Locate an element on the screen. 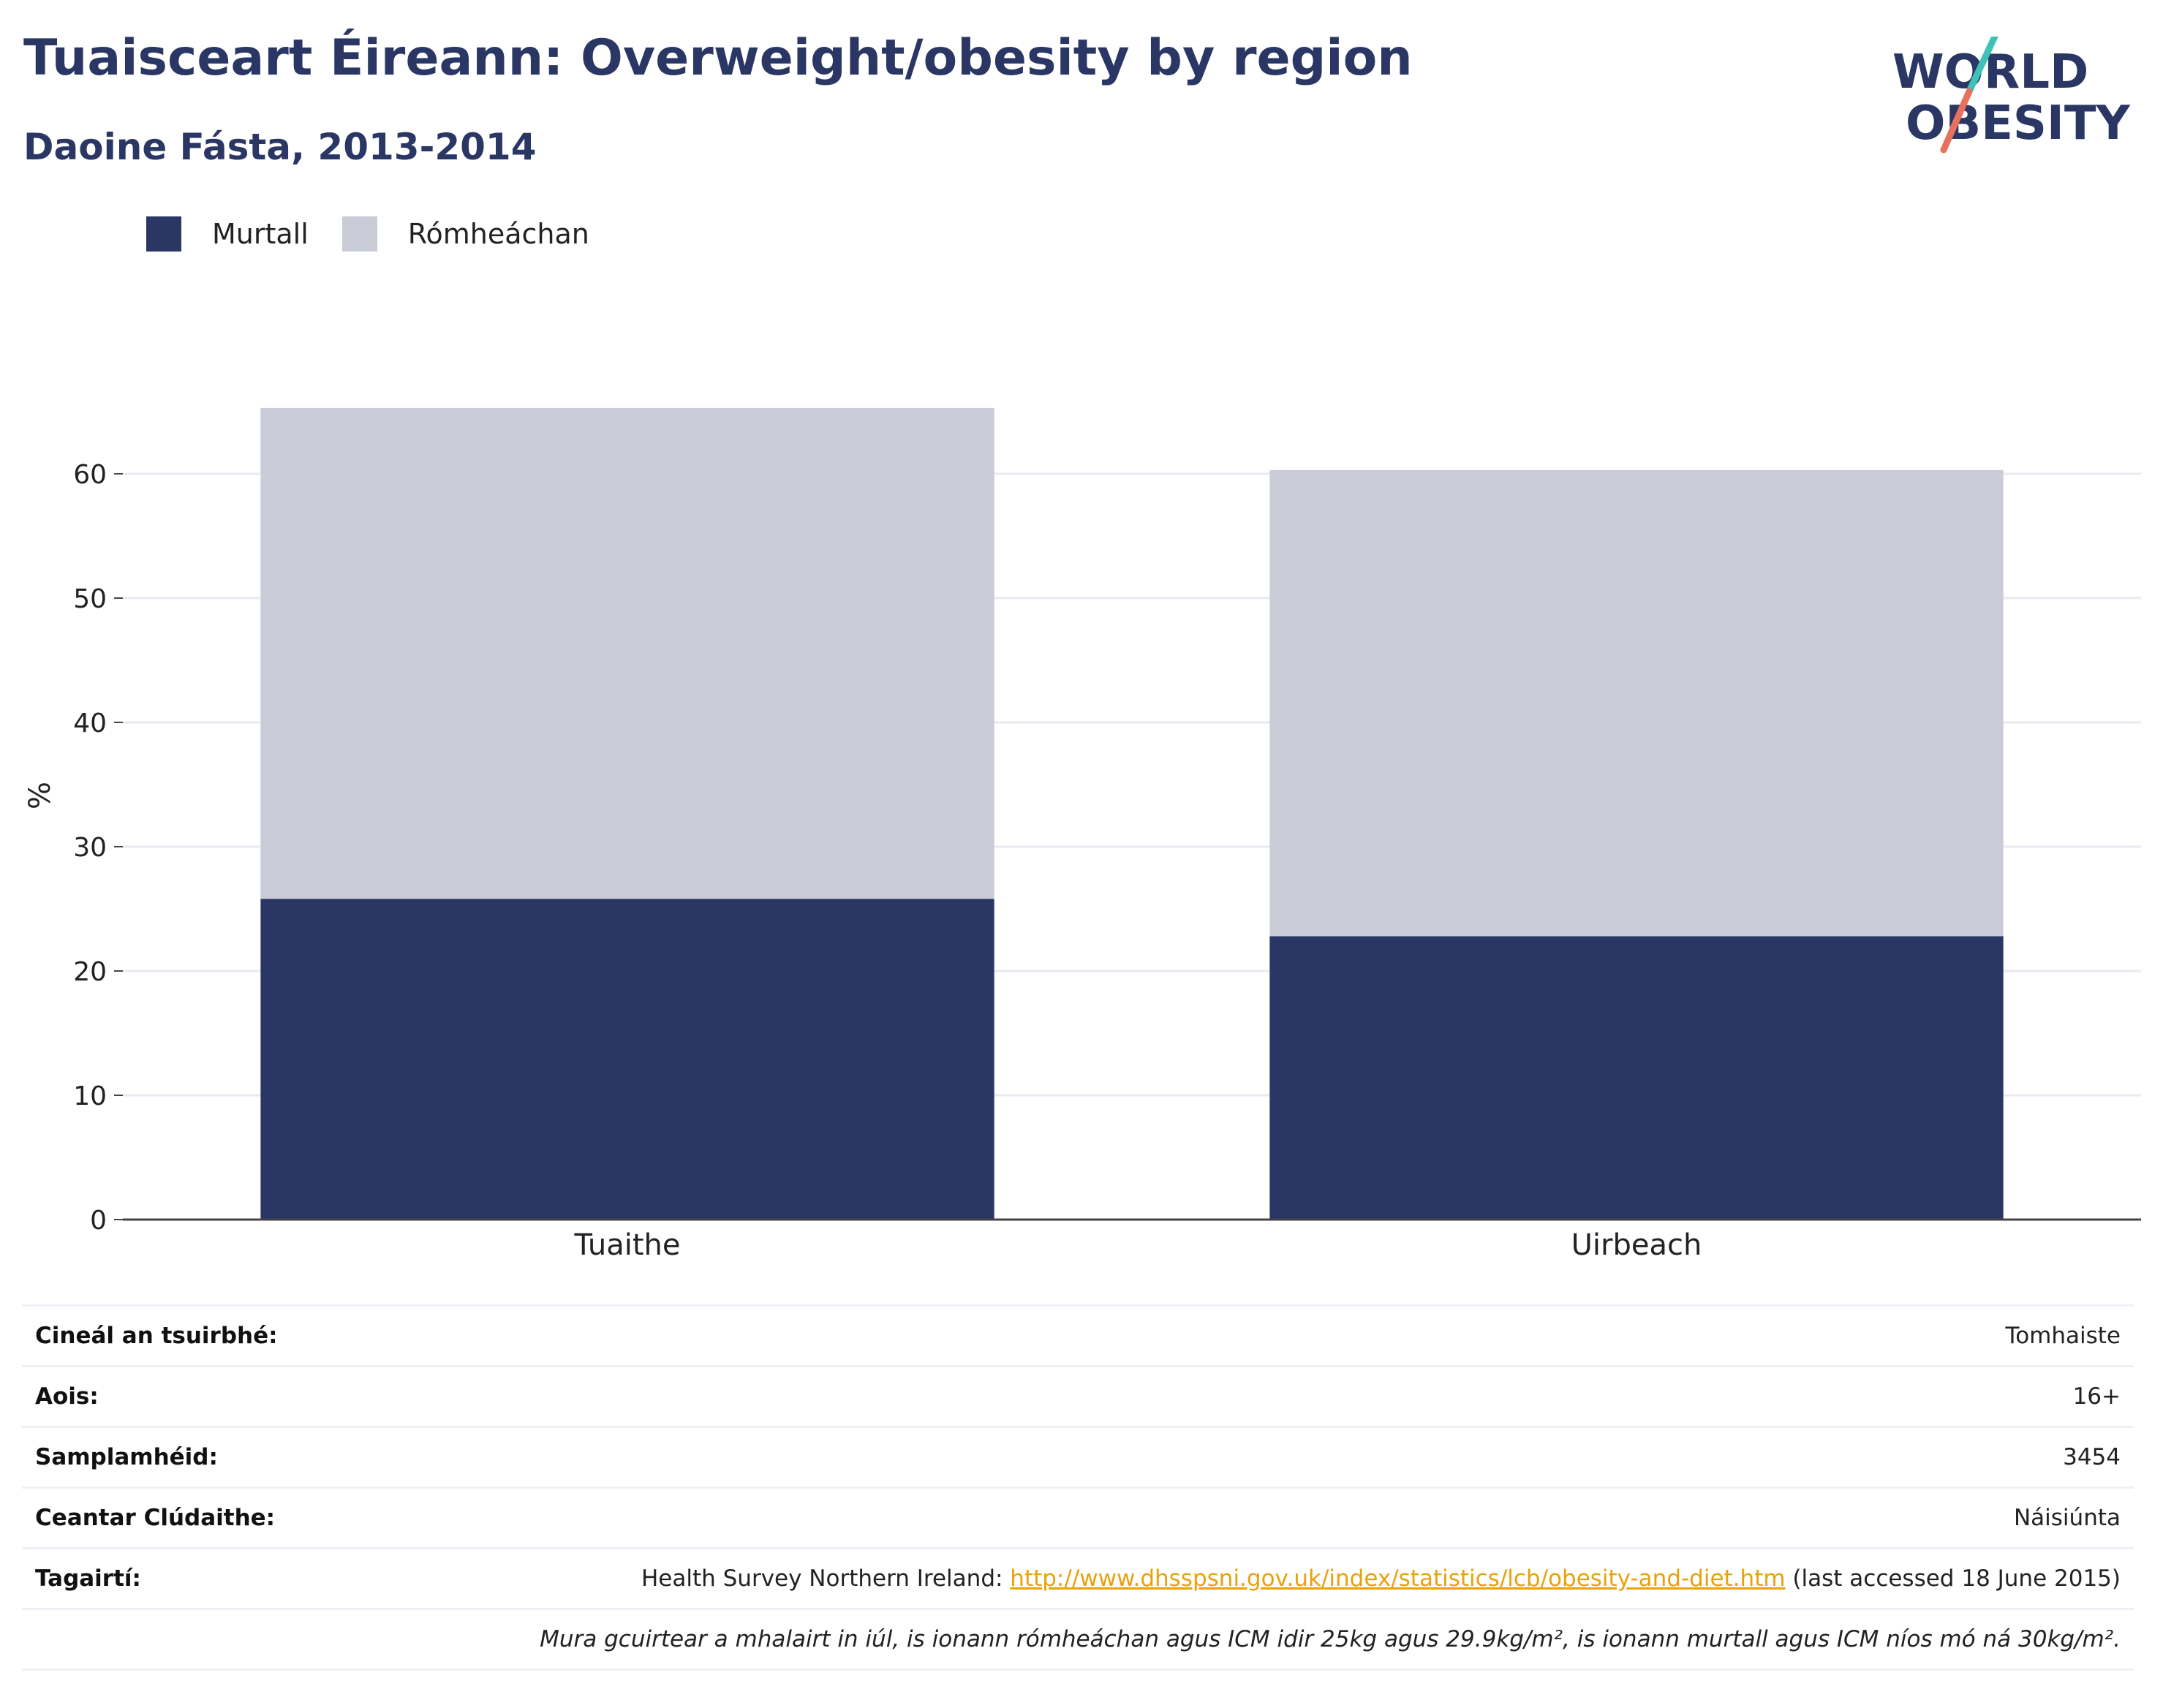 Image resolution: width=2163 pixels, height=1708 pixels. y-tick-label-20: 20 is located at coordinates (90, 972).